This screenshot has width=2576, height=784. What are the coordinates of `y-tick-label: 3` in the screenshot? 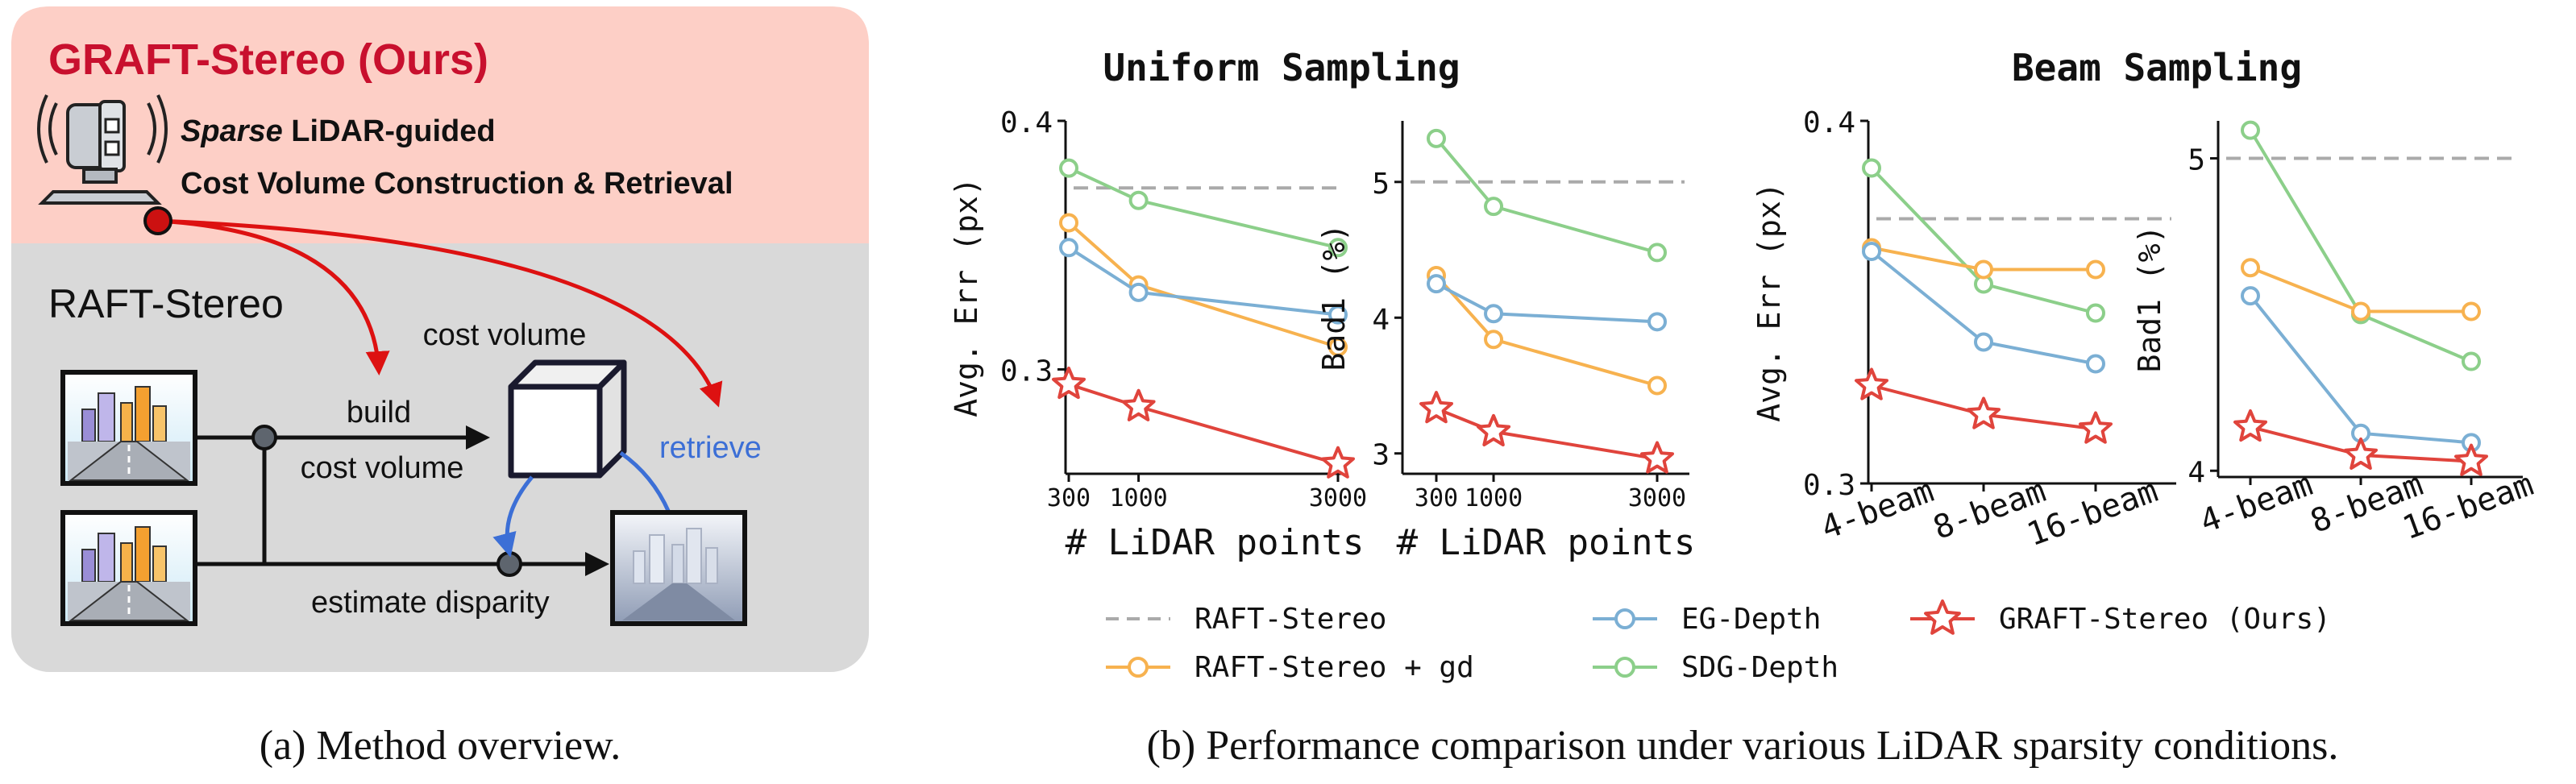 It's located at (1381, 456).